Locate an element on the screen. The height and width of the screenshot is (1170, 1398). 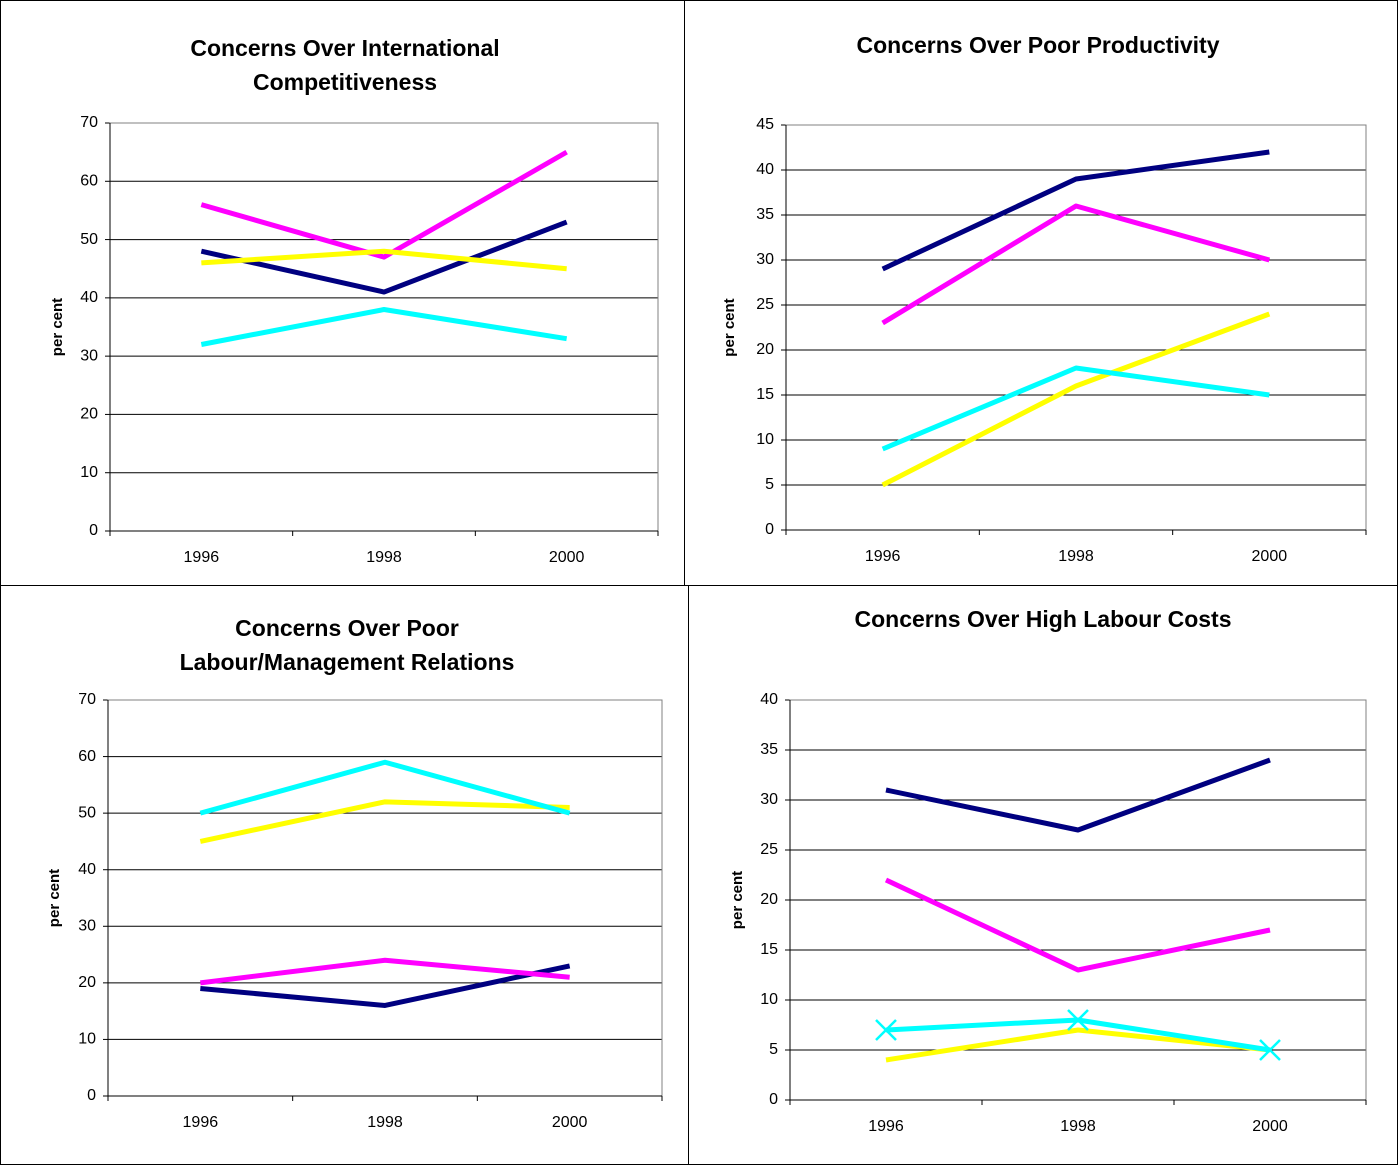
chart-title: Competitiveness is located at coordinates (345, 82).